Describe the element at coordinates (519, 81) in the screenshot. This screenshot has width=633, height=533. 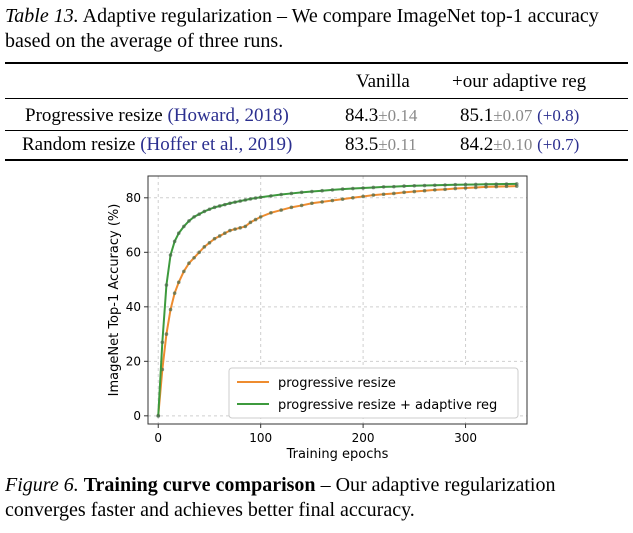
I see `col-header-adaptive: +our adaptive reg` at that location.